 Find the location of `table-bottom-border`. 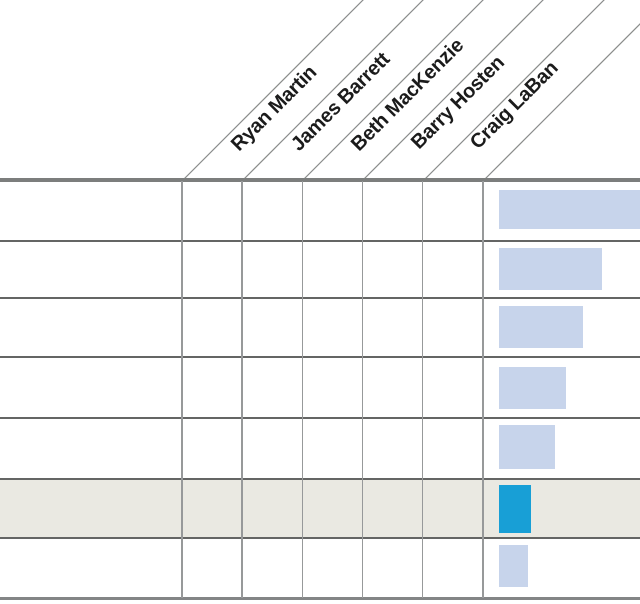

table-bottom-border is located at coordinates (320, 598).